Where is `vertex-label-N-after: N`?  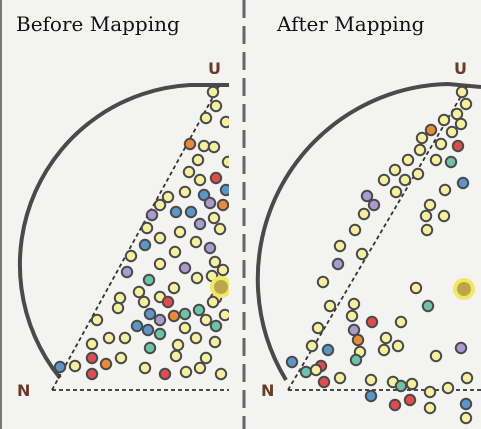 vertex-label-N-after: N is located at coordinates (267, 390).